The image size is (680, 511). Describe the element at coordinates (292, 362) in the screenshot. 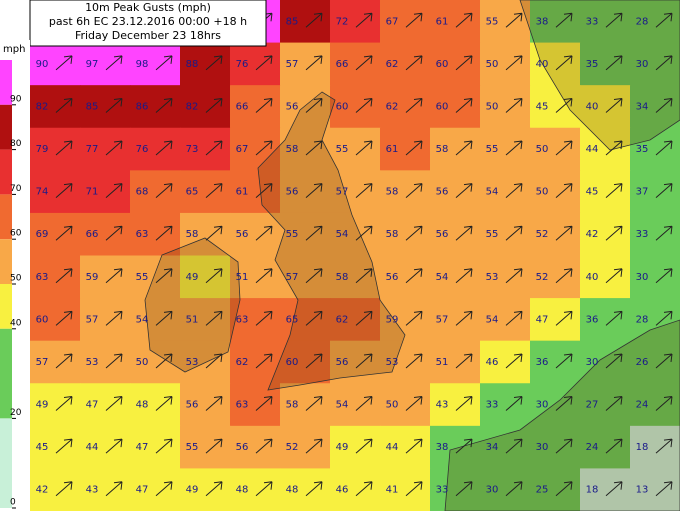

I see `gust-value: 60` at that location.